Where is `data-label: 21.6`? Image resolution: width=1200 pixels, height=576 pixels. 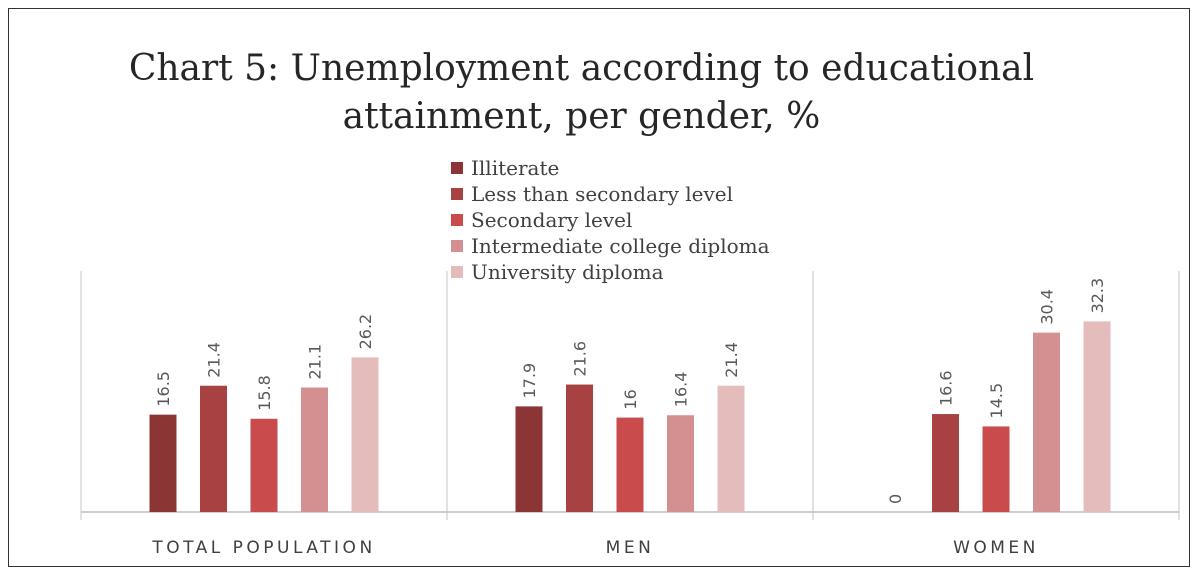 data-label: 21.6 is located at coordinates (580, 359).